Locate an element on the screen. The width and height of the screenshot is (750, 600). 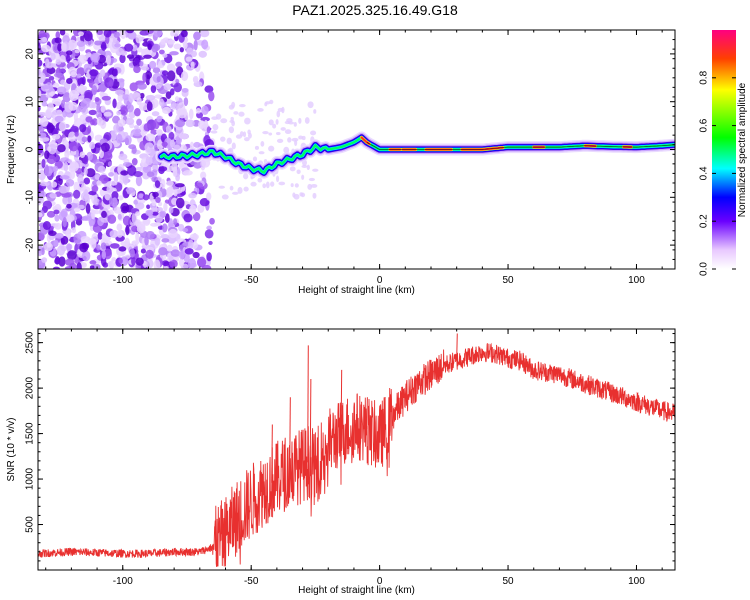
y-tick-label: 2000 is located at coordinates (30, 388).